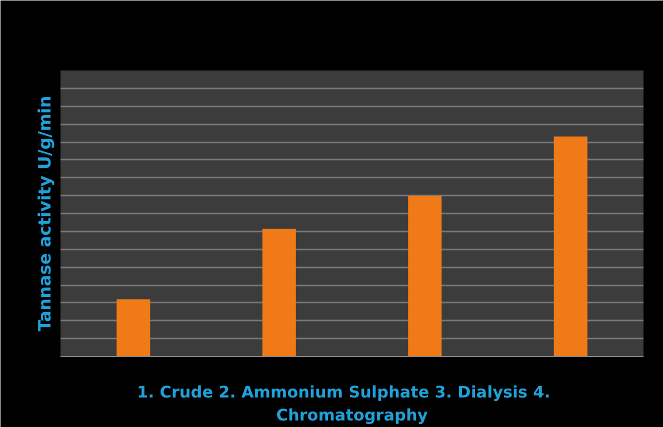 This screenshot has height=427, width=663. I want to click on y-axis-title: Tannase activity U/g/min, so click(46, 214).